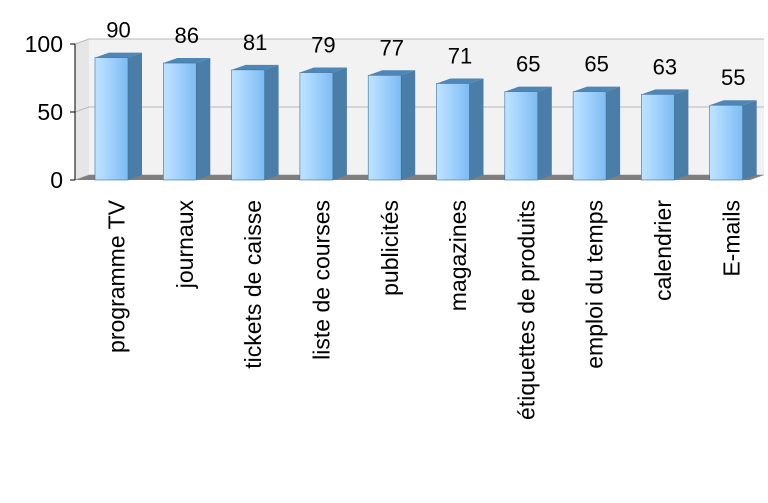  Describe the element at coordinates (323, 45) in the screenshot. I see `data-label-4: 79` at that location.